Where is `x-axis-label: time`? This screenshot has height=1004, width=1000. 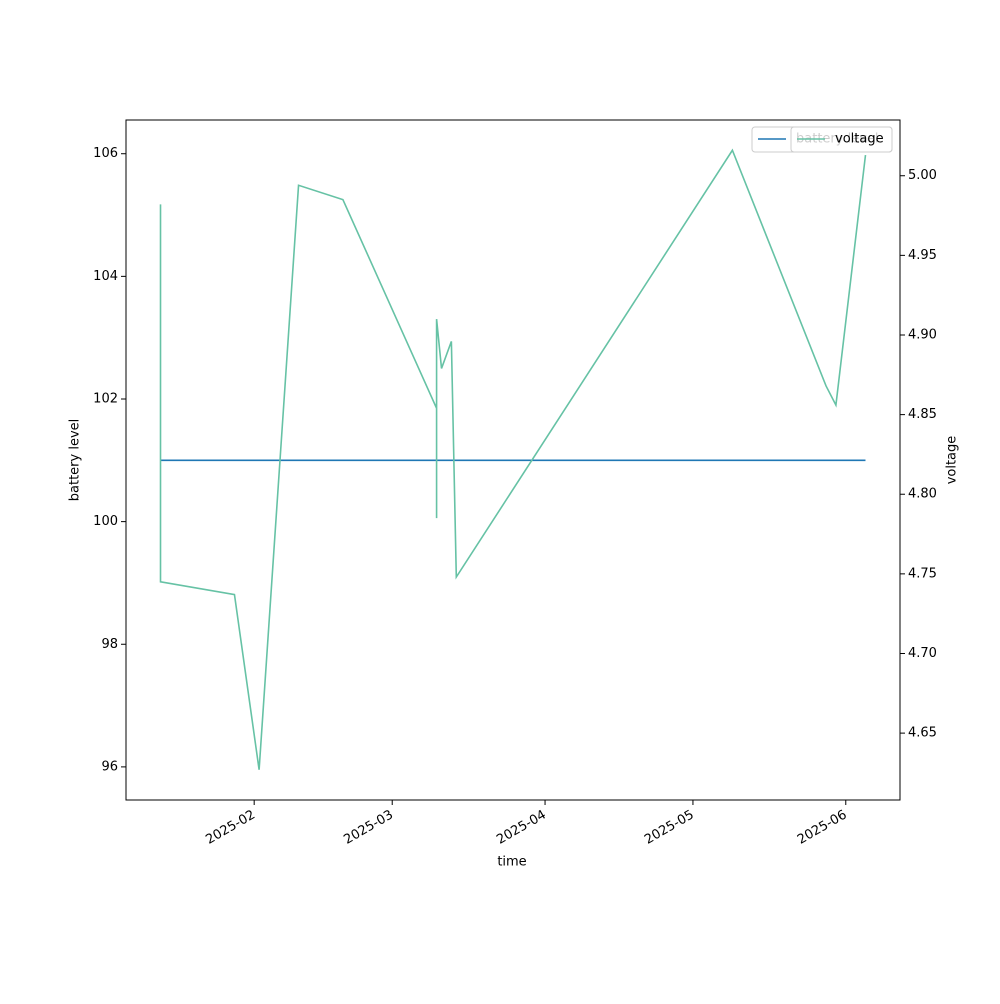
x-axis-label: time is located at coordinates (511, 862).